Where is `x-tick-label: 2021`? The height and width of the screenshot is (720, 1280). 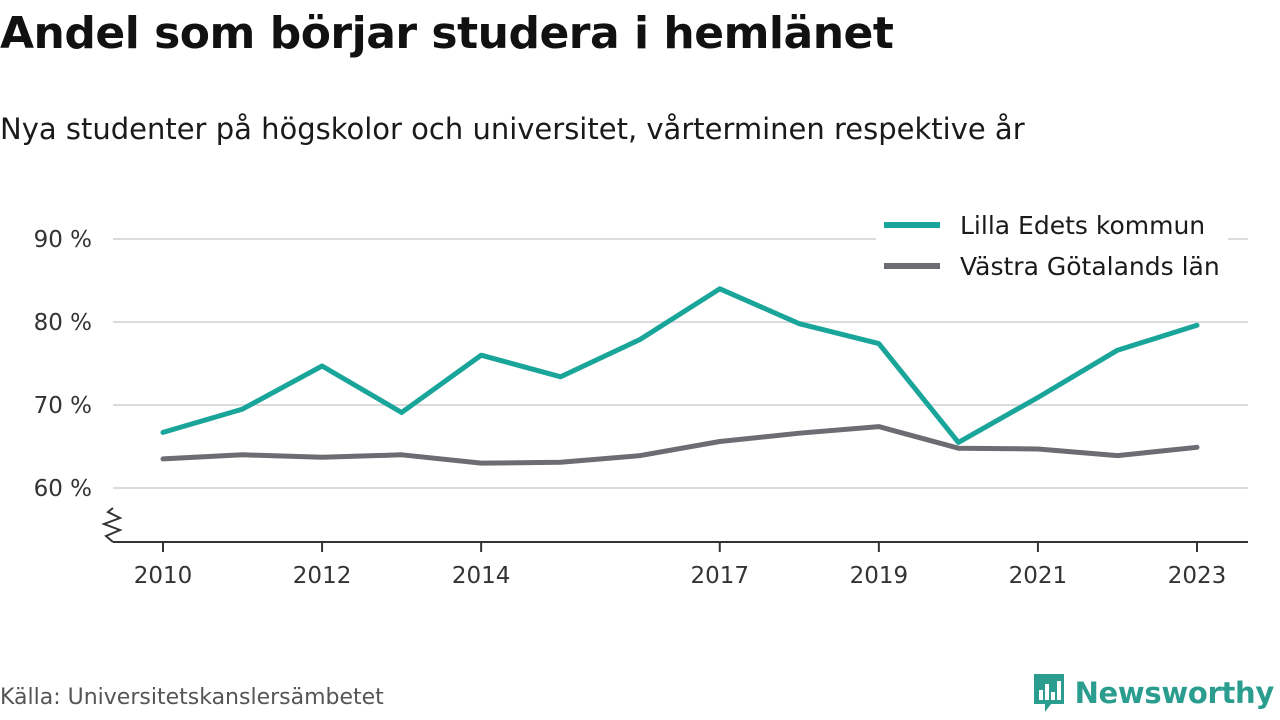 x-tick-label: 2021 is located at coordinates (1038, 576).